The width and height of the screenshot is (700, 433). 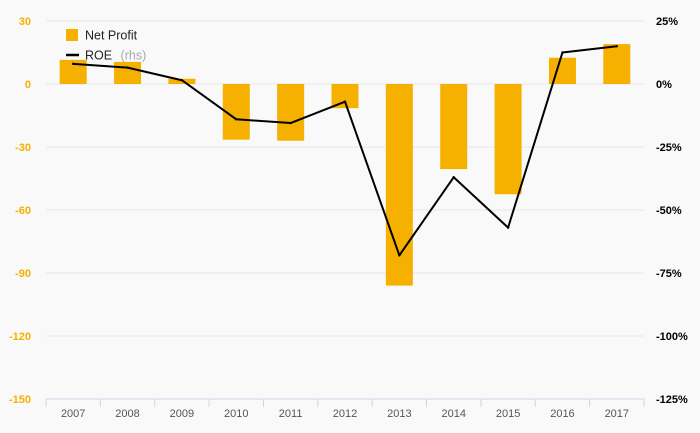 I want to click on bar-2008, so click(x=128, y=72).